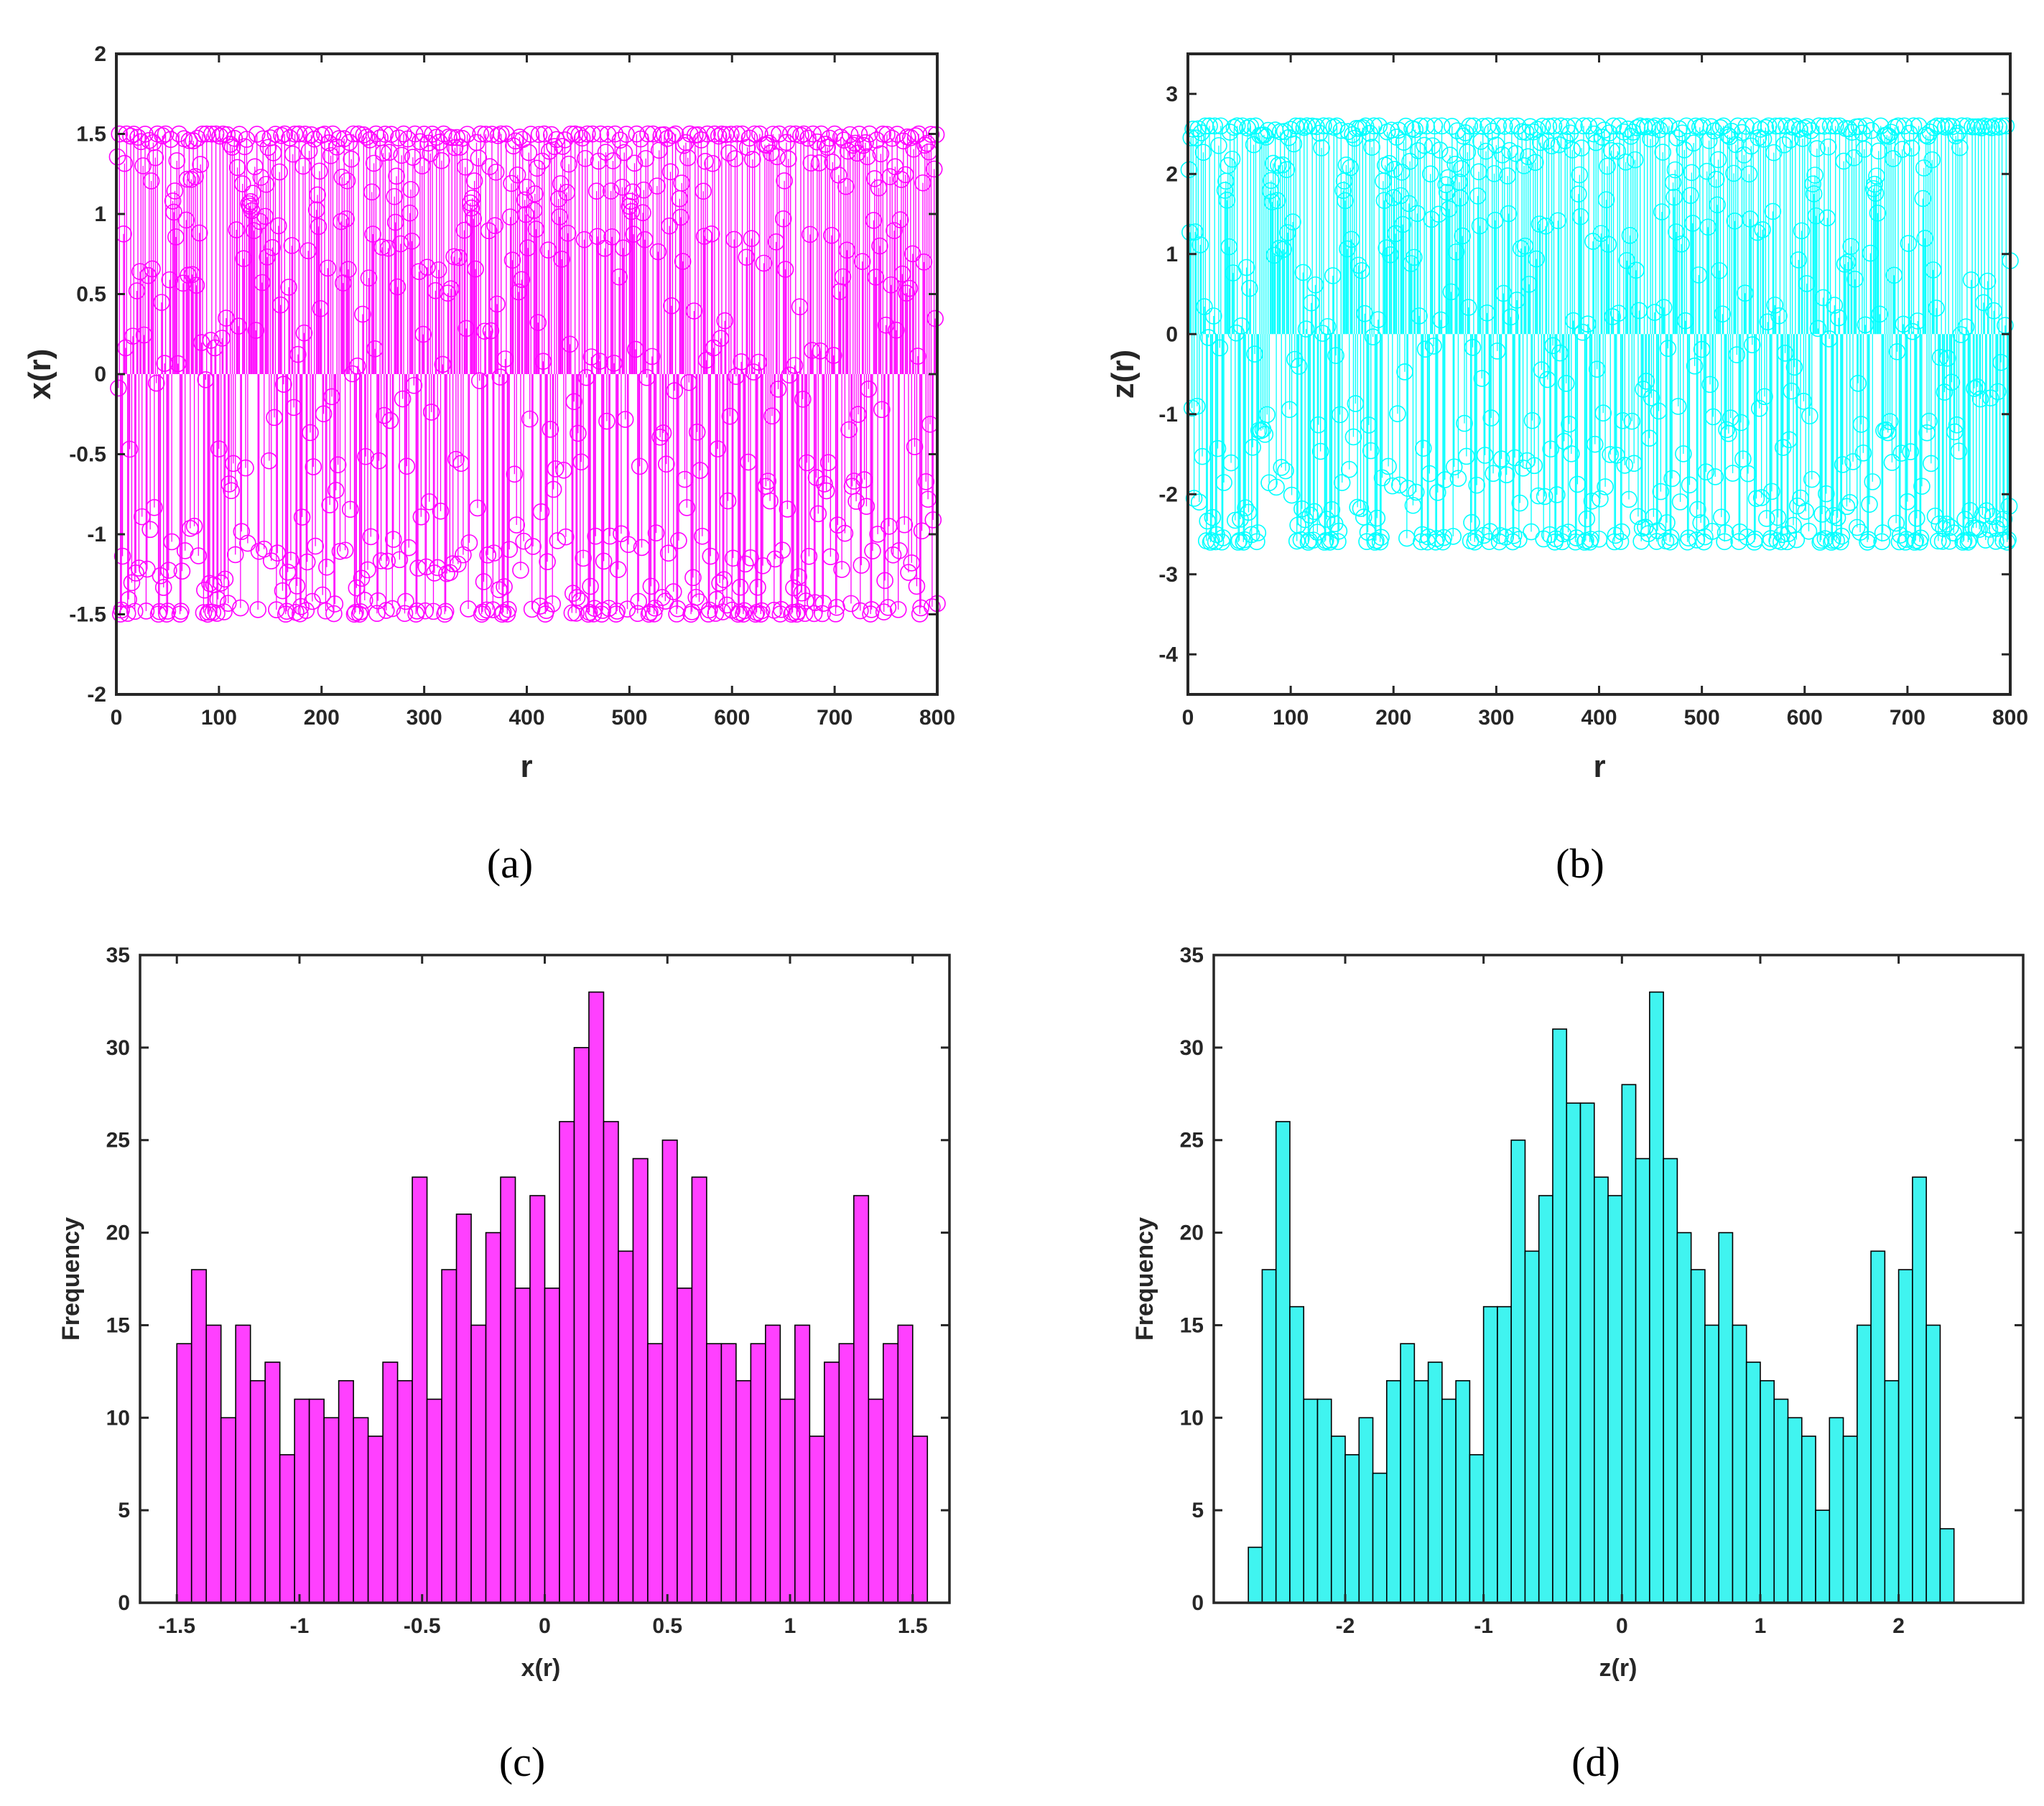 The image size is (2044, 1806). Describe the element at coordinates (39, 374) in the screenshot. I see `panel-a-ylabel: x(r)` at that location.